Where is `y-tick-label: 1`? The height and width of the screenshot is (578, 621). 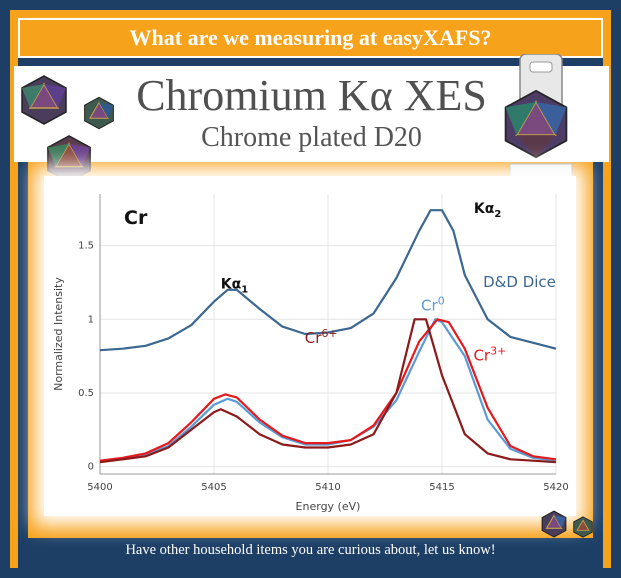
y-tick-label: 1 is located at coordinates (91, 319).